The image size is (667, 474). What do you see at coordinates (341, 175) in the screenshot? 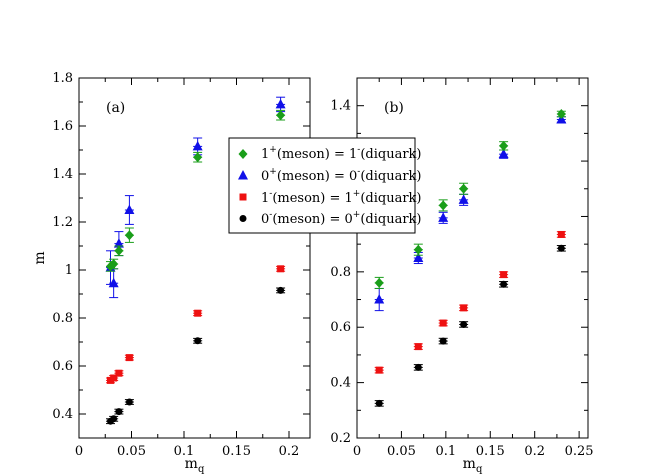
I see `legend-entry-0minus: 0+(meson) = 0-(diquark)` at bounding box center [341, 175].